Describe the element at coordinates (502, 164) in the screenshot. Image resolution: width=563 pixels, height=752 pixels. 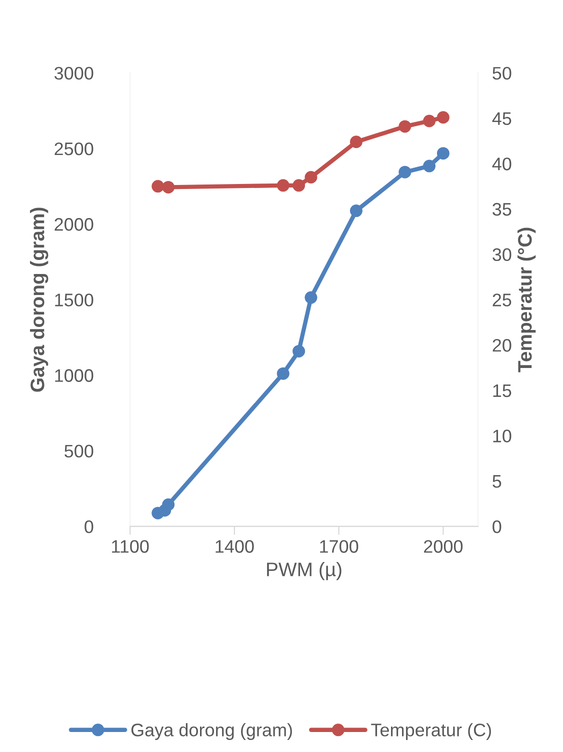
I see `y2-tick-label: 40` at that location.